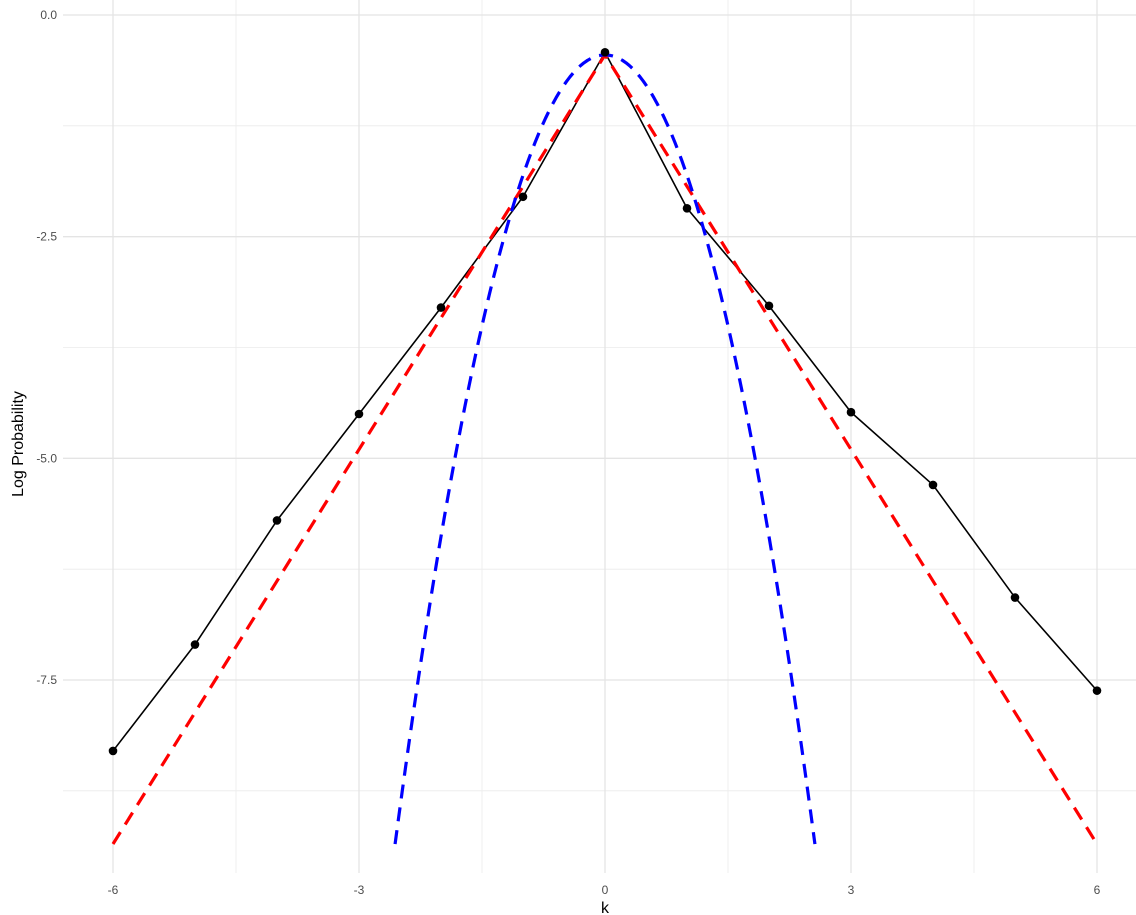  I want to click on y-tick-label: -2.5, so click(46, 237).